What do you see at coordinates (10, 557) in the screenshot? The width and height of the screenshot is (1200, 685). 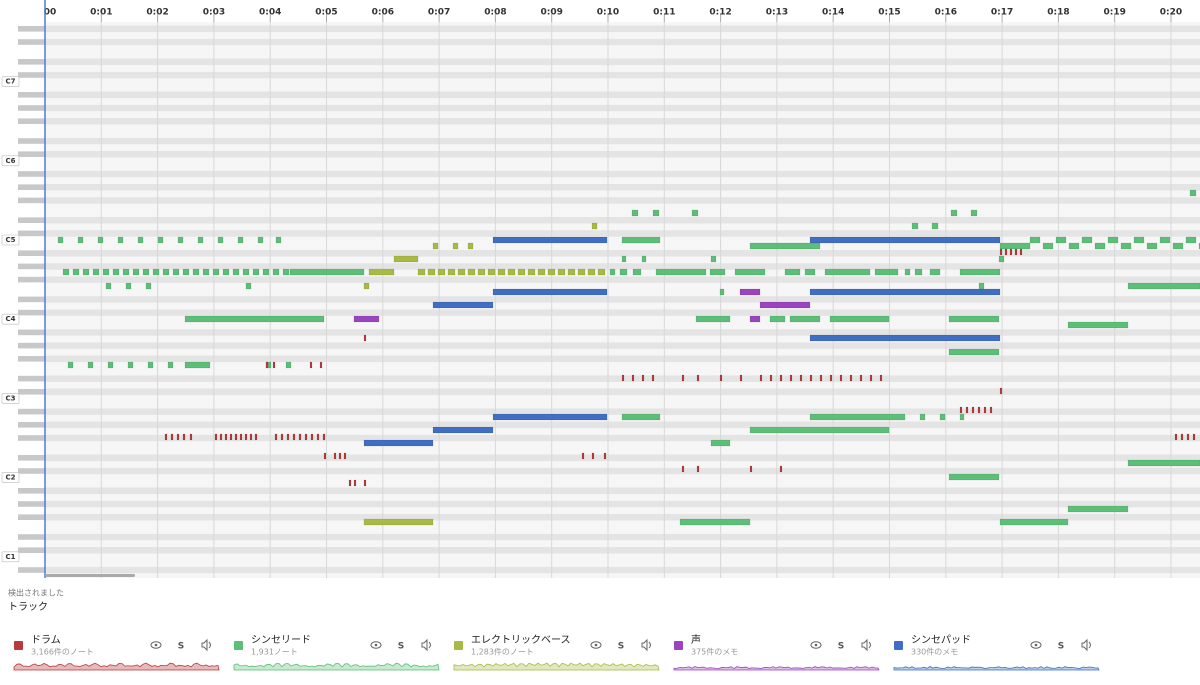 I see `octave-label: C1` at bounding box center [10, 557].